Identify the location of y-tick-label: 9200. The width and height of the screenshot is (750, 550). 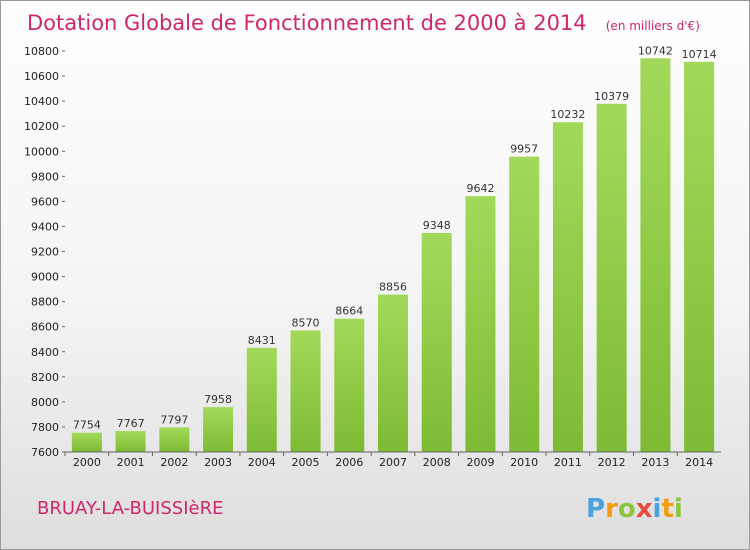
(45, 252).